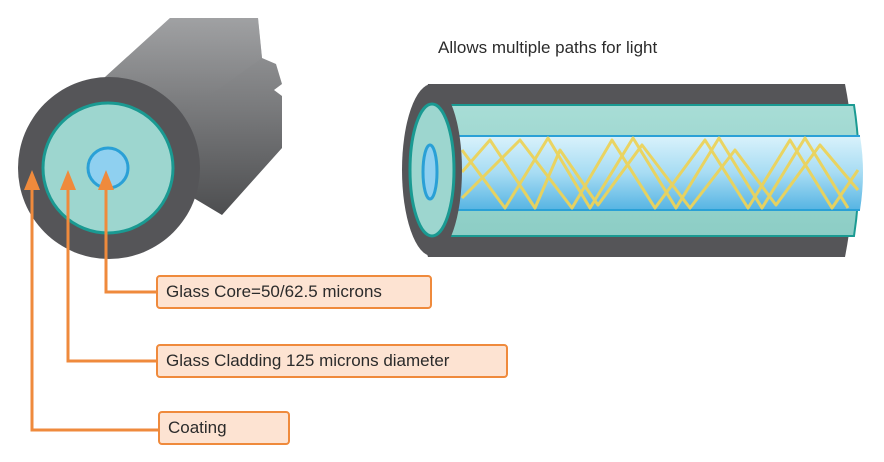 This screenshot has width=884, height=462. I want to click on cladding-leader-line, so click(112, 274).